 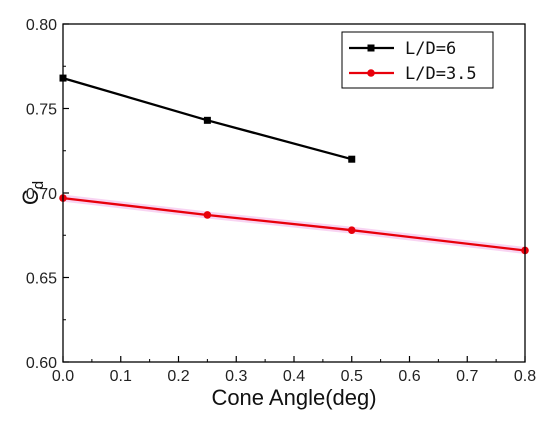 What do you see at coordinates (294, 376) in the screenshot?
I see `x-tick-label: 0.4` at bounding box center [294, 376].